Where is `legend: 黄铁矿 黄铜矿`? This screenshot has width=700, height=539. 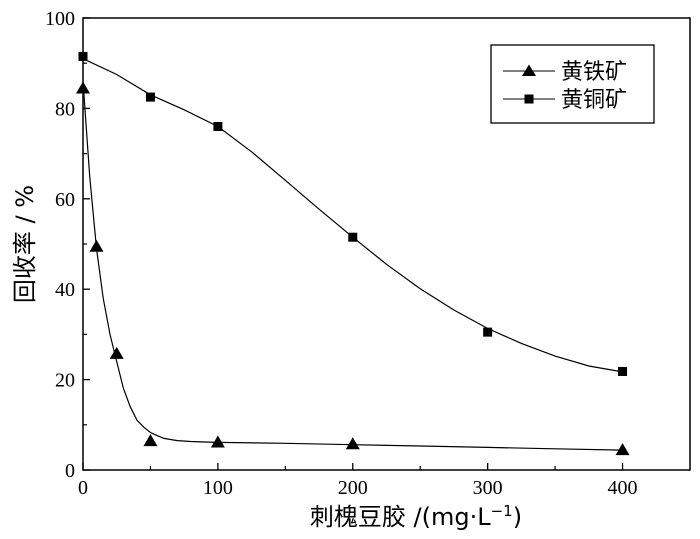
legend: 黄铁矿 黄铜矿 is located at coordinates (572, 84).